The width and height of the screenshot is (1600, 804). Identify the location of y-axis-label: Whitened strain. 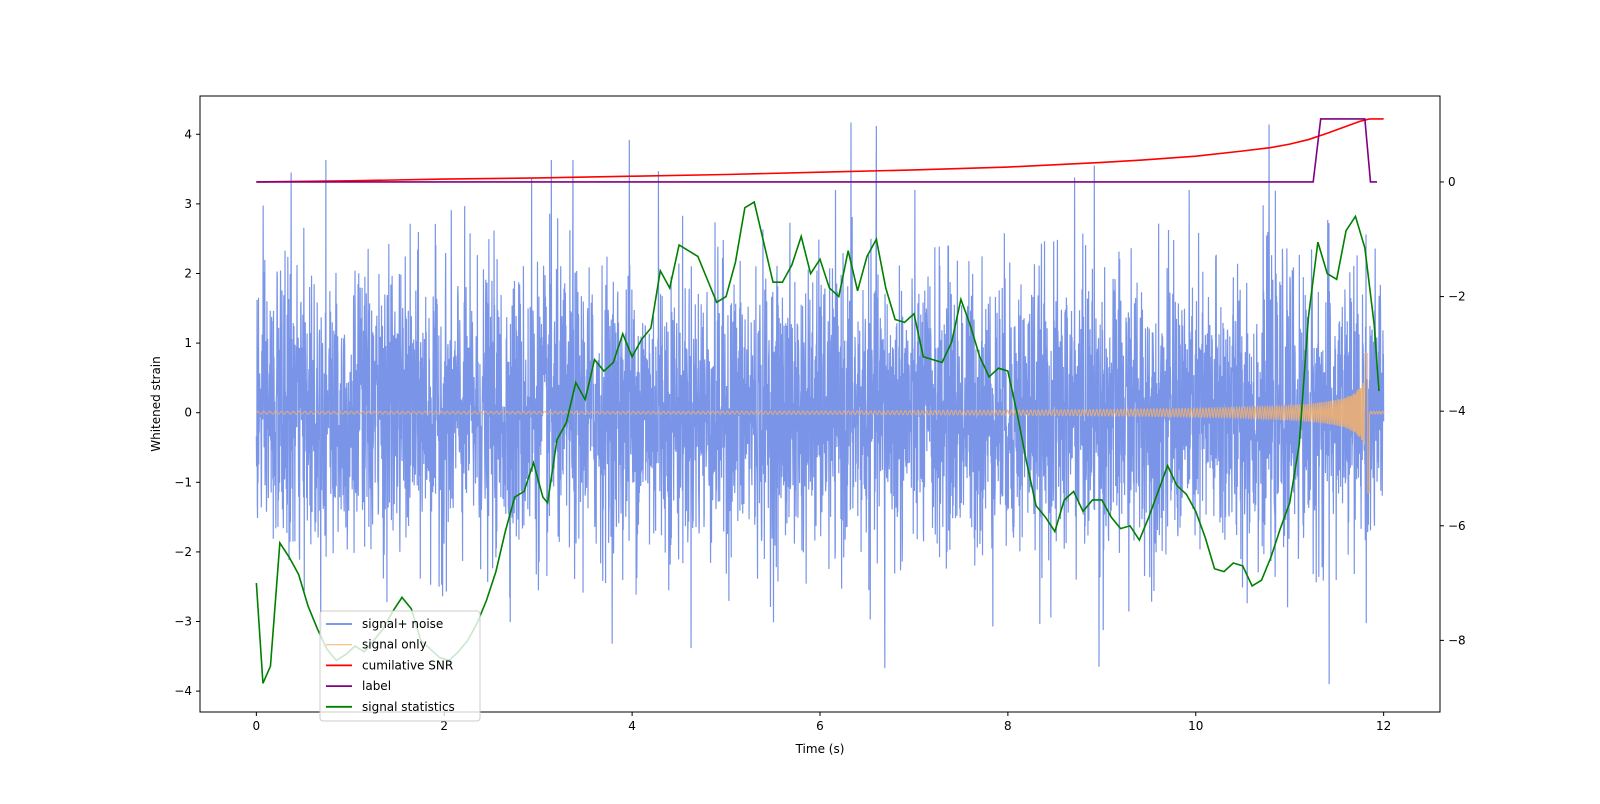
(156, 404).